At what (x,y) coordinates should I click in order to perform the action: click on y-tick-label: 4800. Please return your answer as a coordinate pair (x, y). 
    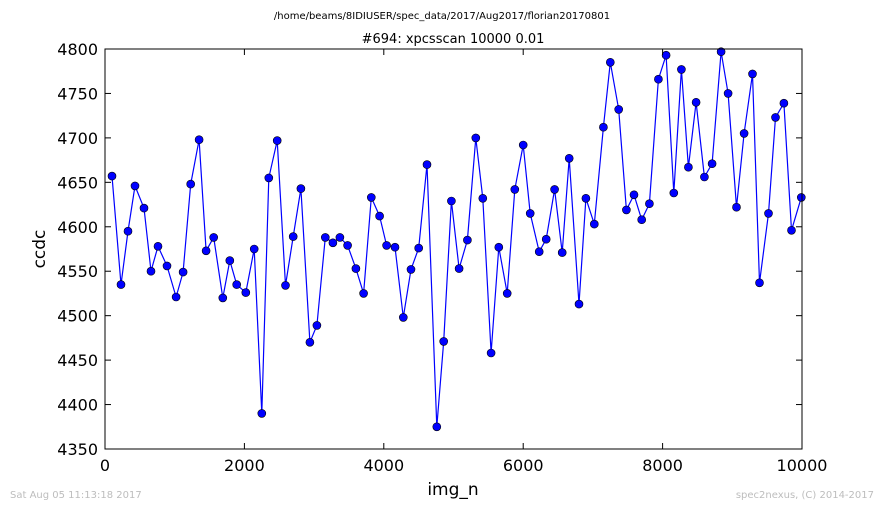
    Looking at the image, I should click on (77, 49).